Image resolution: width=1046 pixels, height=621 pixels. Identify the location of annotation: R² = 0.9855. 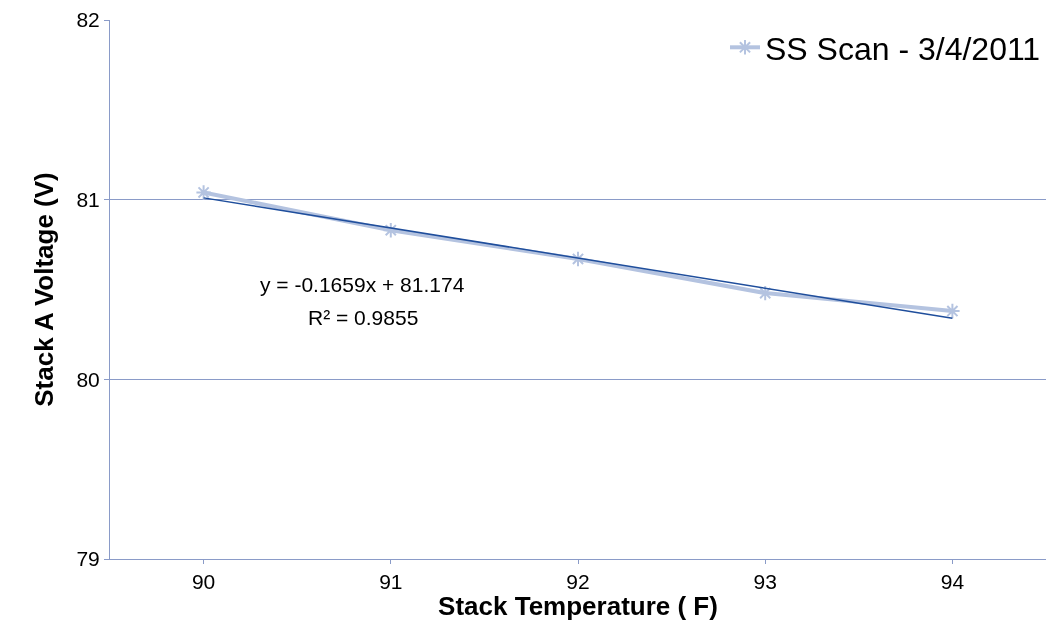
(363, 317).